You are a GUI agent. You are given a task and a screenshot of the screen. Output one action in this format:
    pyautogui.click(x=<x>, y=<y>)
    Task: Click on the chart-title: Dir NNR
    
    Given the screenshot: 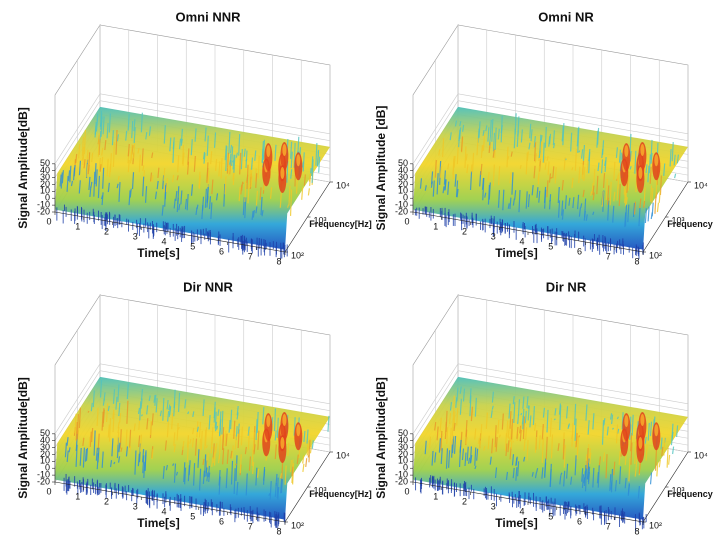 What is the action you would take?
    pyautogui.click(x=208, y=286)
    